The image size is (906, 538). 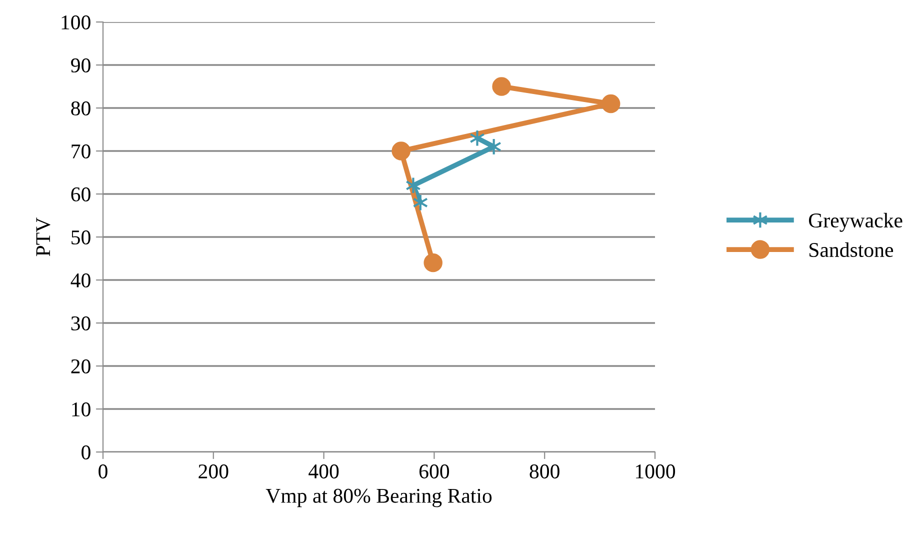 What do you see at coordinates (81, 151) in the screenshot?
I see `y-tick-label: 70` at bounding box center [81, 151].